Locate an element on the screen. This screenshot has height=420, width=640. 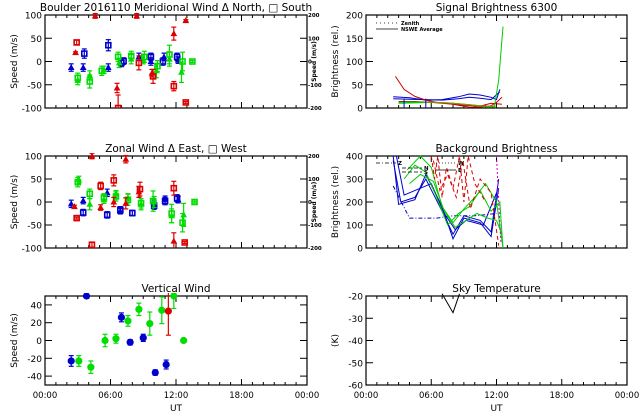
y-tick-label: 150 is located at coordinates (354, 40).